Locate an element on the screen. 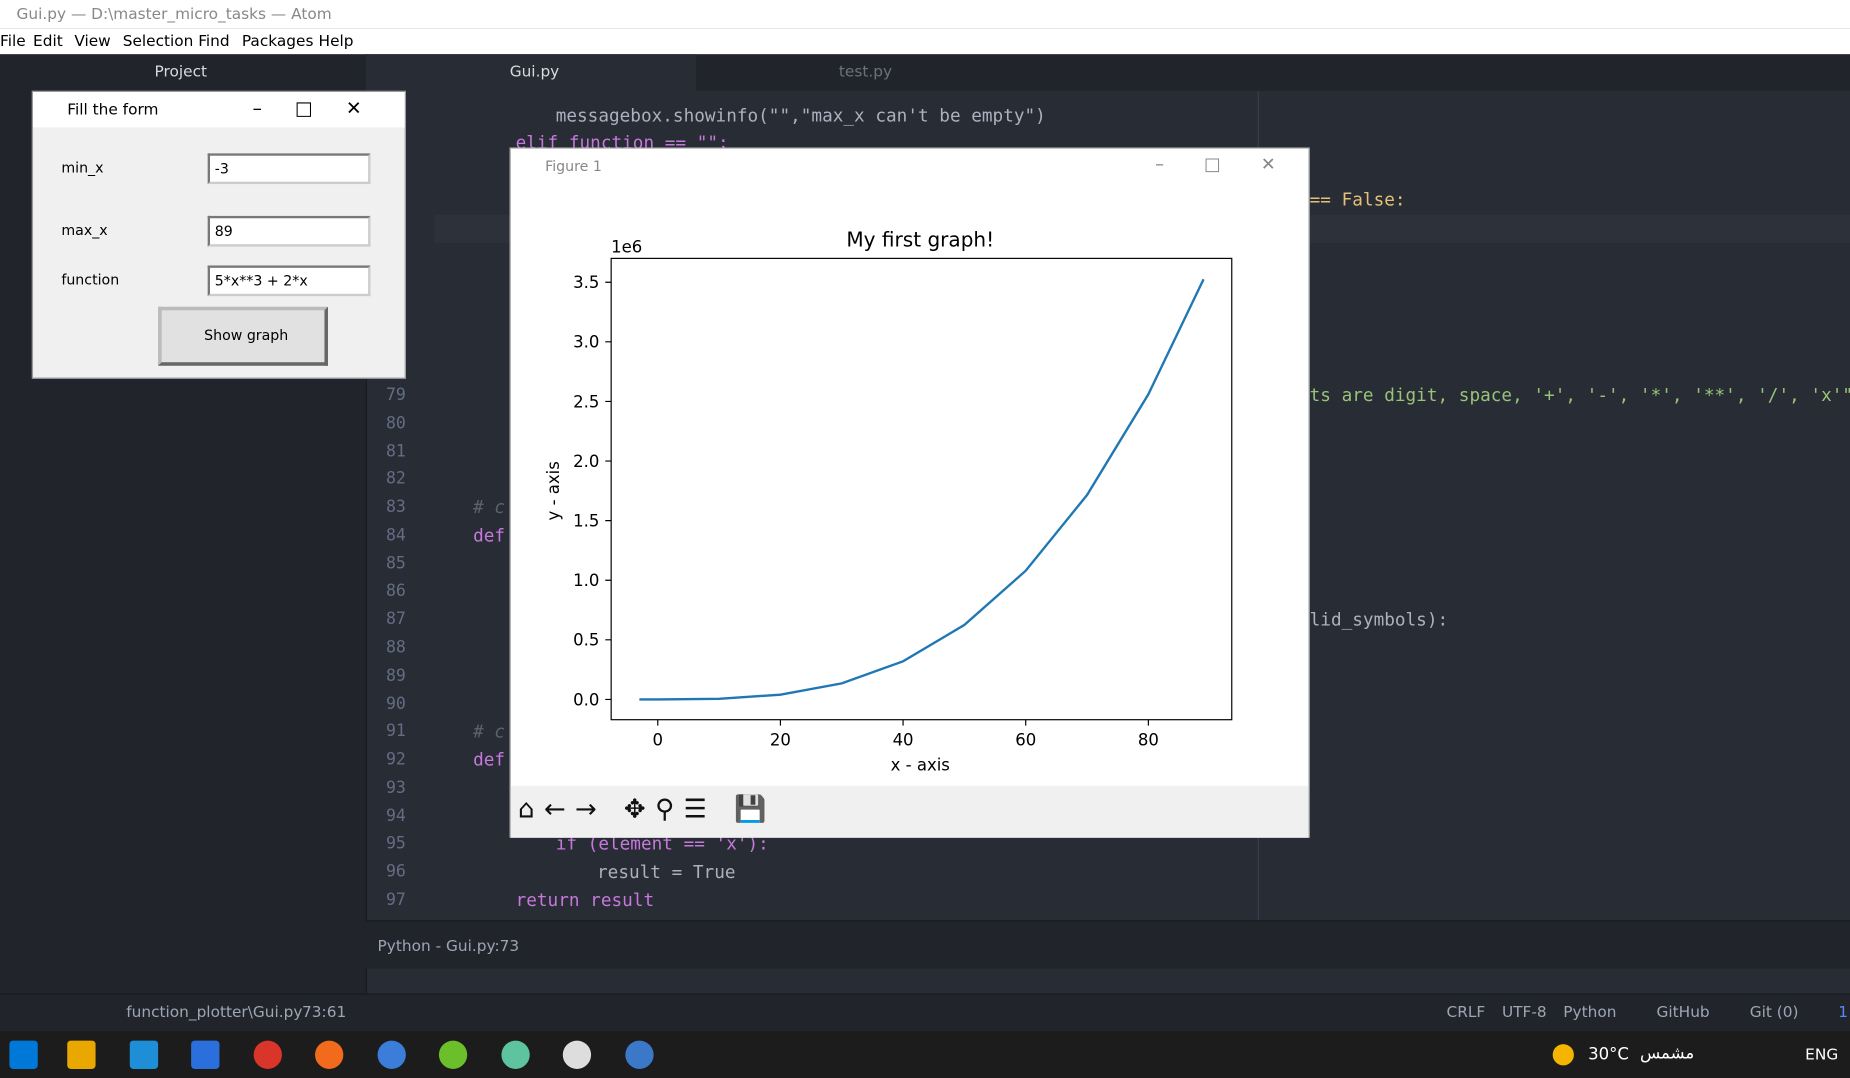 The height and width of the screenshot is (1078, 1850). title-bar is located at coordinates (925, 14).